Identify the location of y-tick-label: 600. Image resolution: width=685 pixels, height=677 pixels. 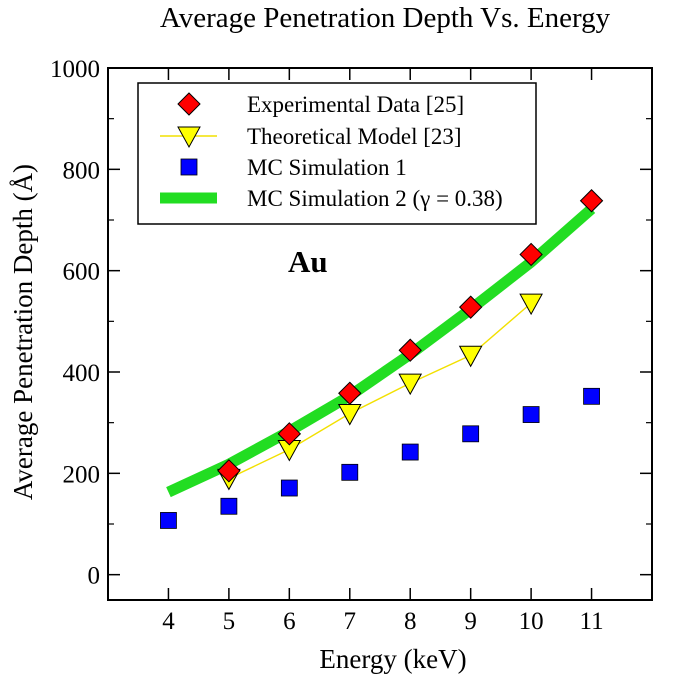
(82, 272).